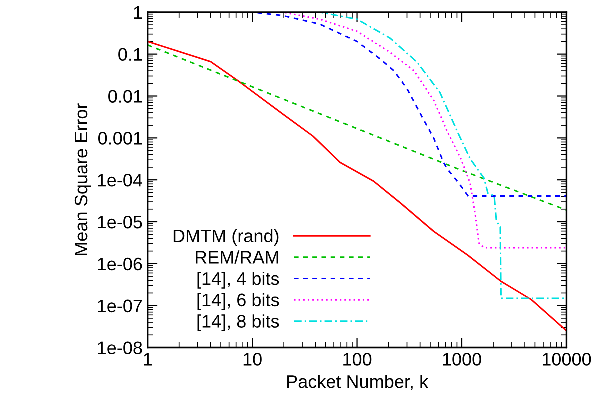 The image size is (616, 414). What do you see at coordinates (239, 280) in the screenshot?
I see `legend-label: [14], 4 bits` at bounding box center [239, 280].